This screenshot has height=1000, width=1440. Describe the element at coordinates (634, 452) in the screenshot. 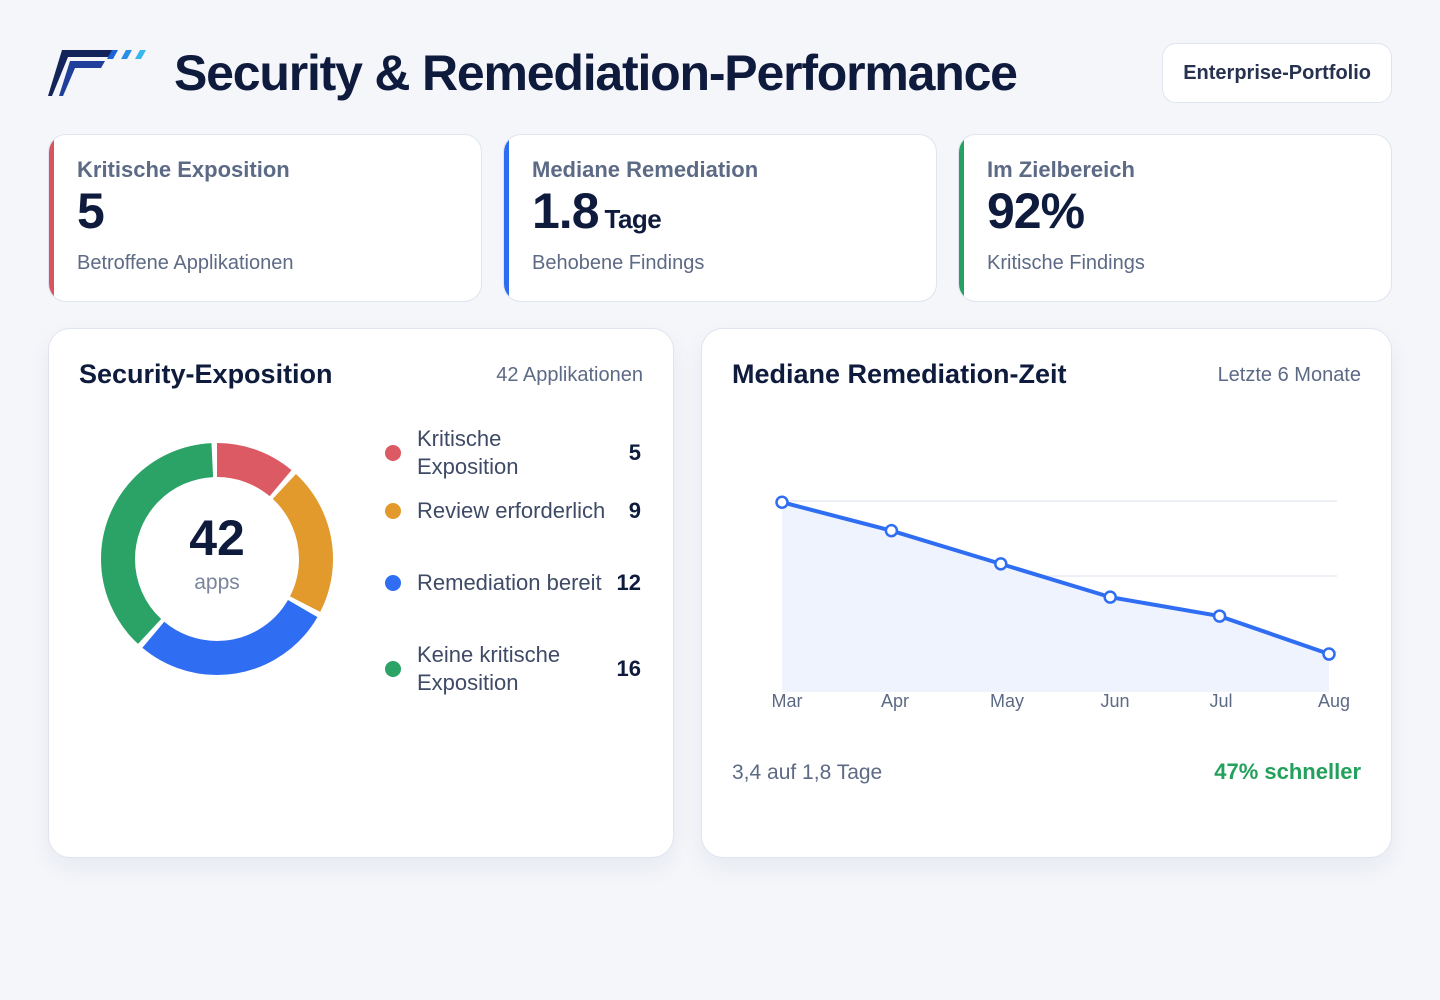

I see `legend-value: 5` at that location.